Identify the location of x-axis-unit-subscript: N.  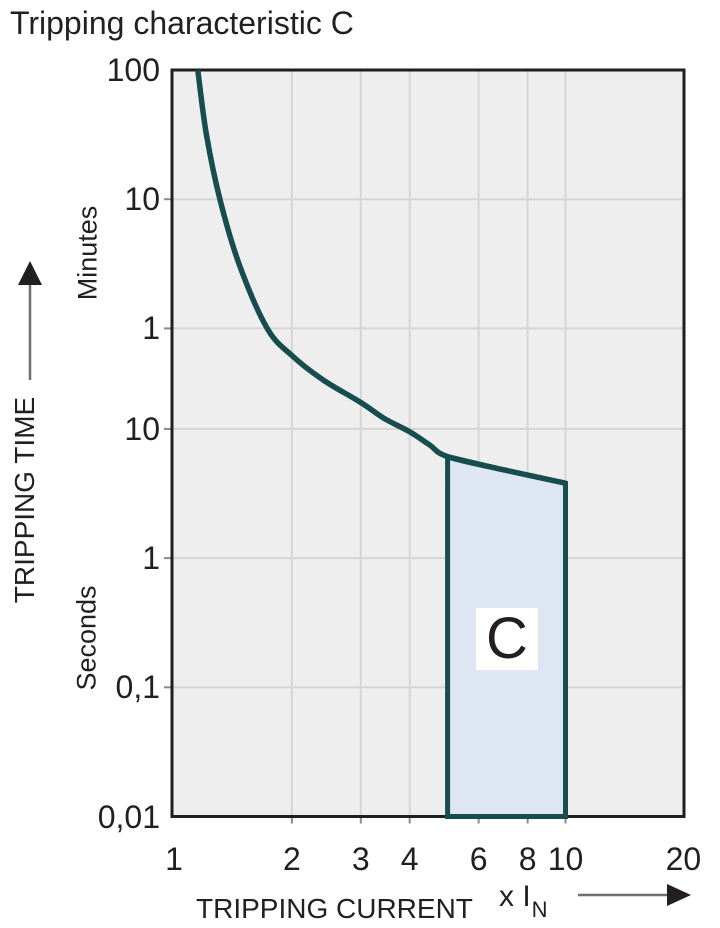
(539, 909).